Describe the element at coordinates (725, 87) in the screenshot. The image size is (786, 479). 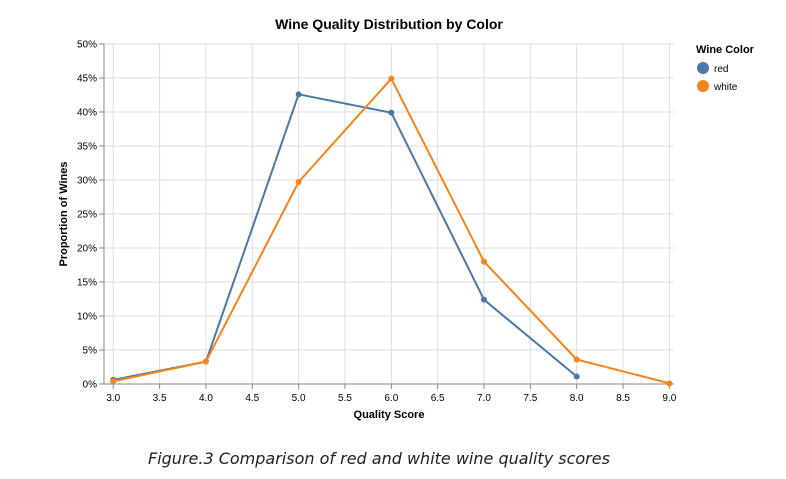
I see `legend-label-white: white` at that location.